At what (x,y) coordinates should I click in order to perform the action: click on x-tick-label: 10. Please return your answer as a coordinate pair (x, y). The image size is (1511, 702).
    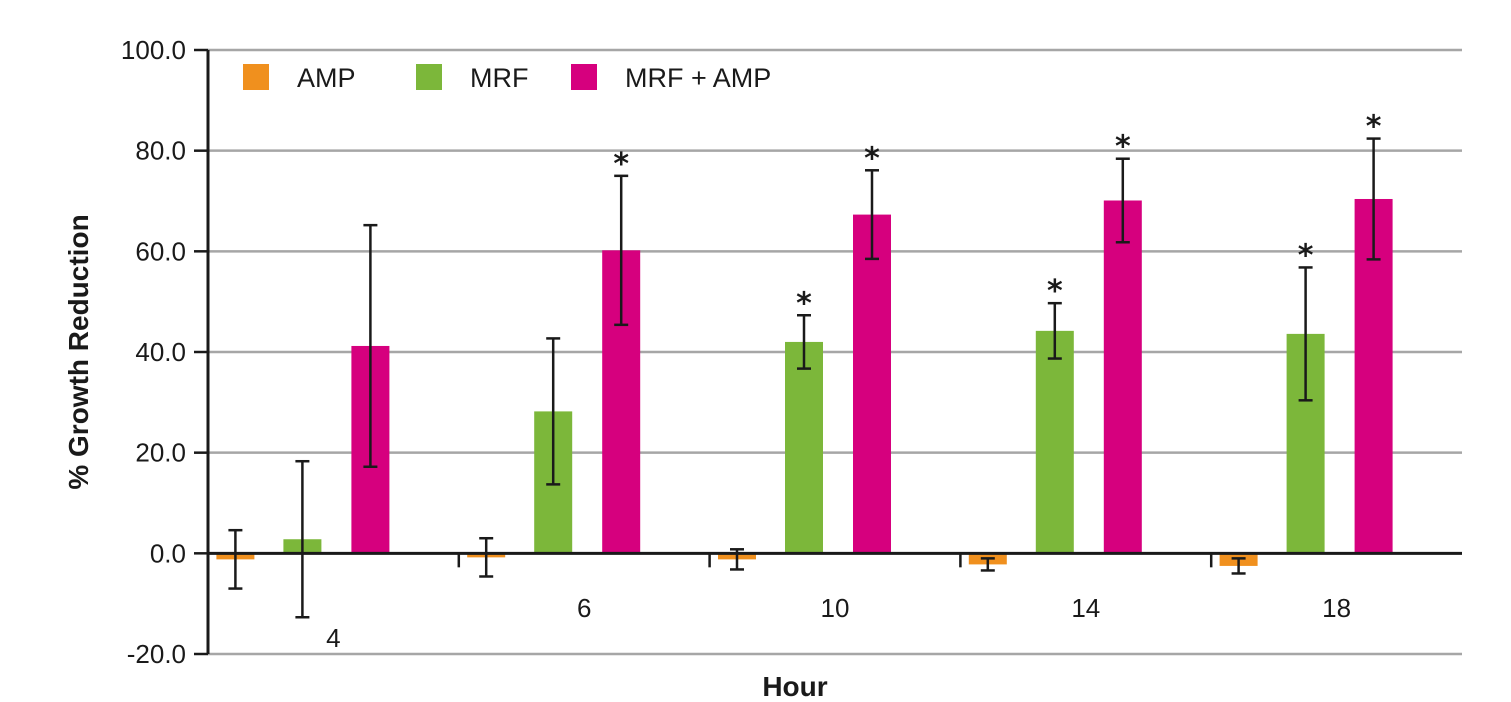
    Looking at the image, I should click on (835, 608).